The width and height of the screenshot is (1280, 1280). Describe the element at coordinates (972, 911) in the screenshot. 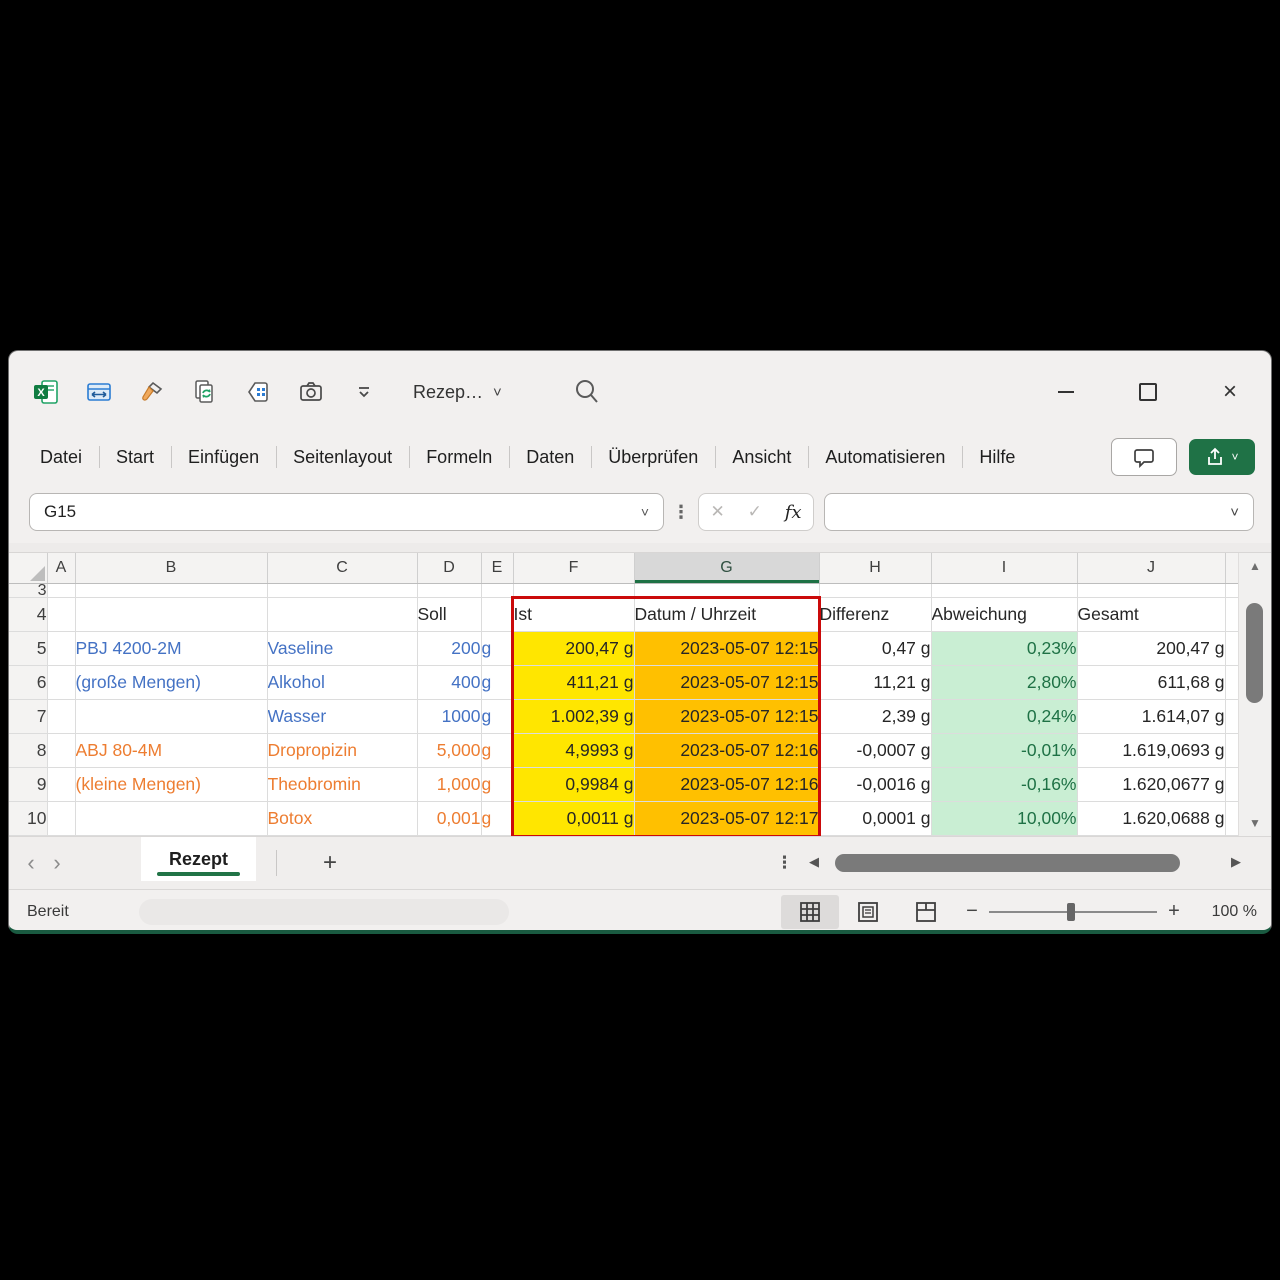

I see `zoom-out-button: −` at that location.